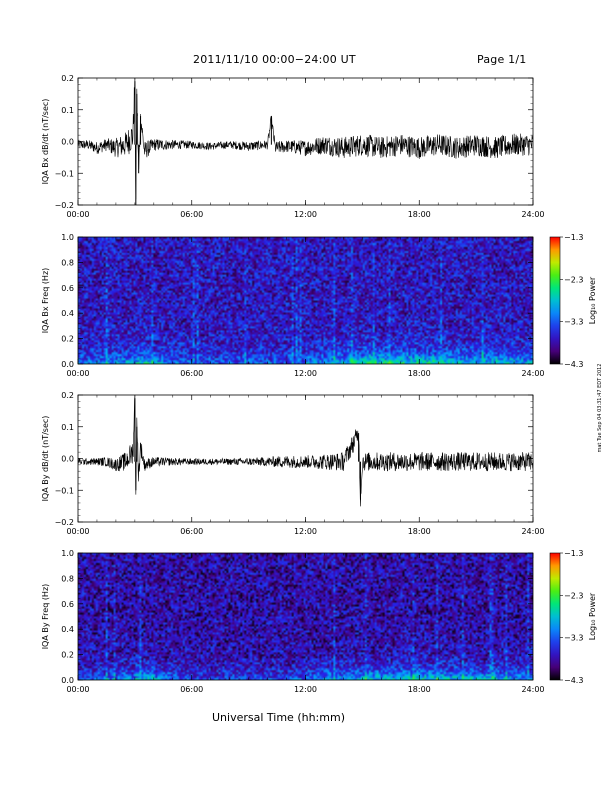  Describe the element at coordinates (45, 459) in the screenshot. I see `y-axis-label: IQA By dB/dt (nT/sec)` at that location.